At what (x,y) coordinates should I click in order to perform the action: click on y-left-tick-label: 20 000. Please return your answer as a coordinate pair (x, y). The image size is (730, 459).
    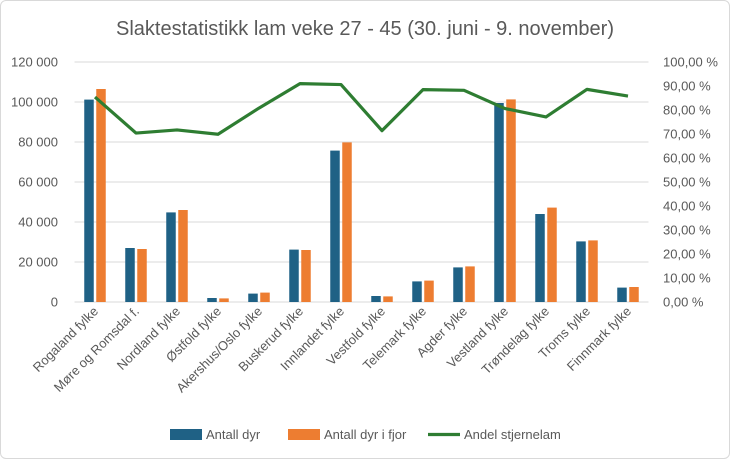
    Looking at the image, I should click on (38, 262).